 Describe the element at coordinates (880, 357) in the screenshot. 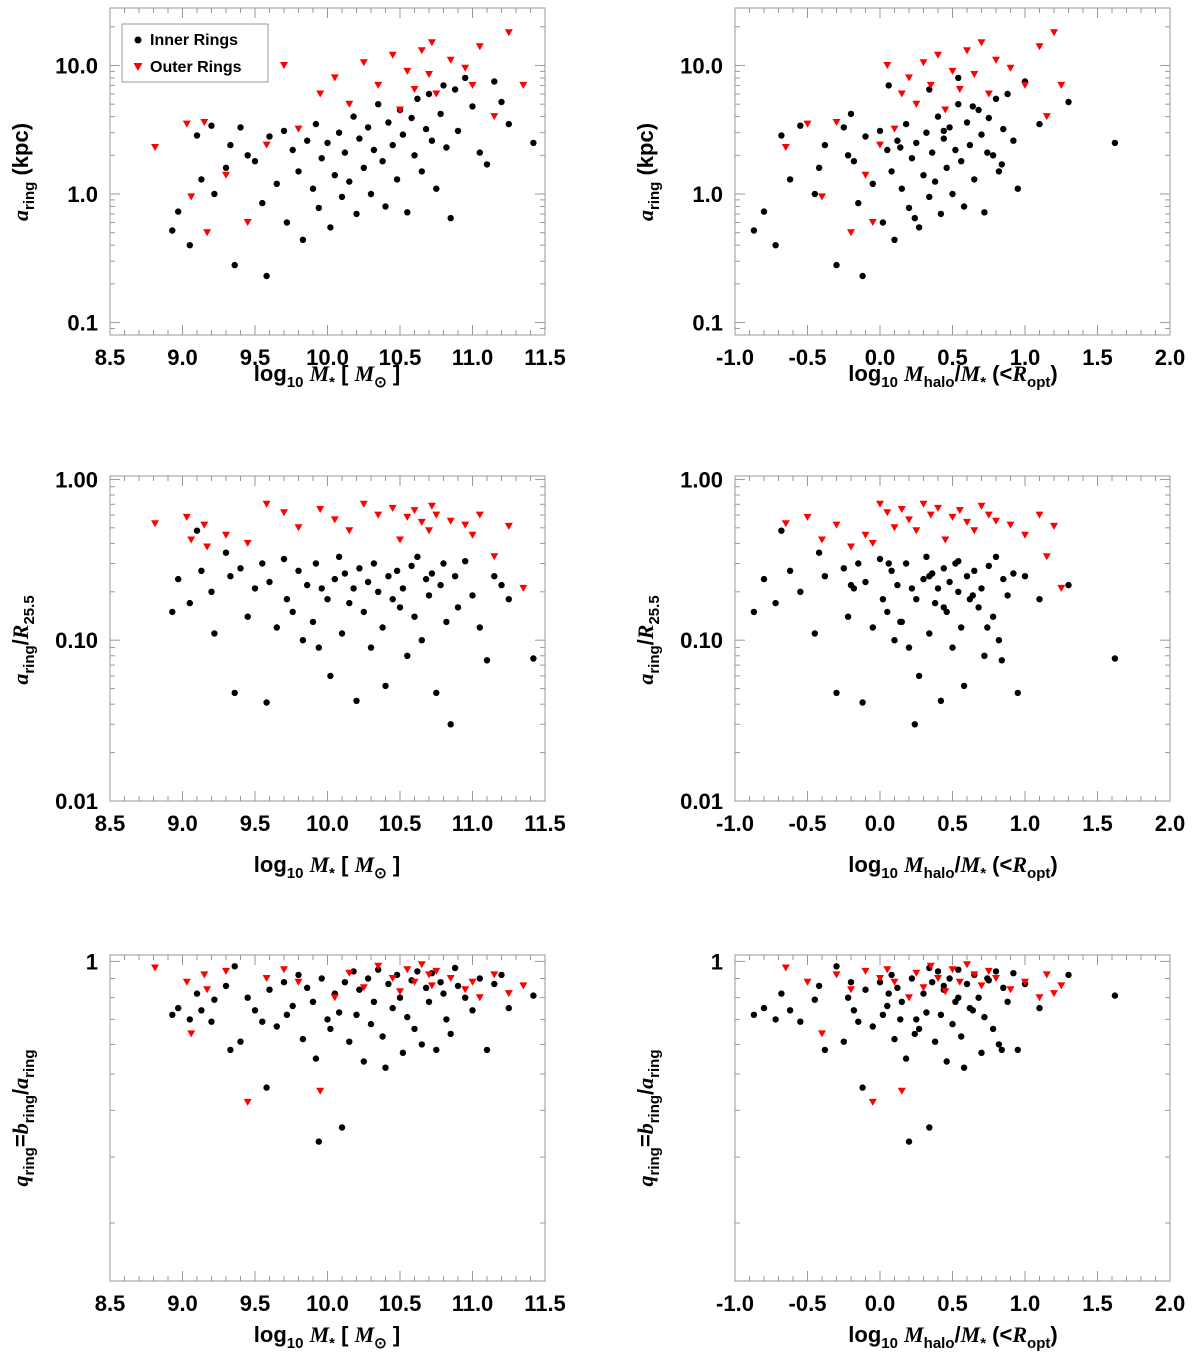

I see `x-tick-label: 0.0` at that location.